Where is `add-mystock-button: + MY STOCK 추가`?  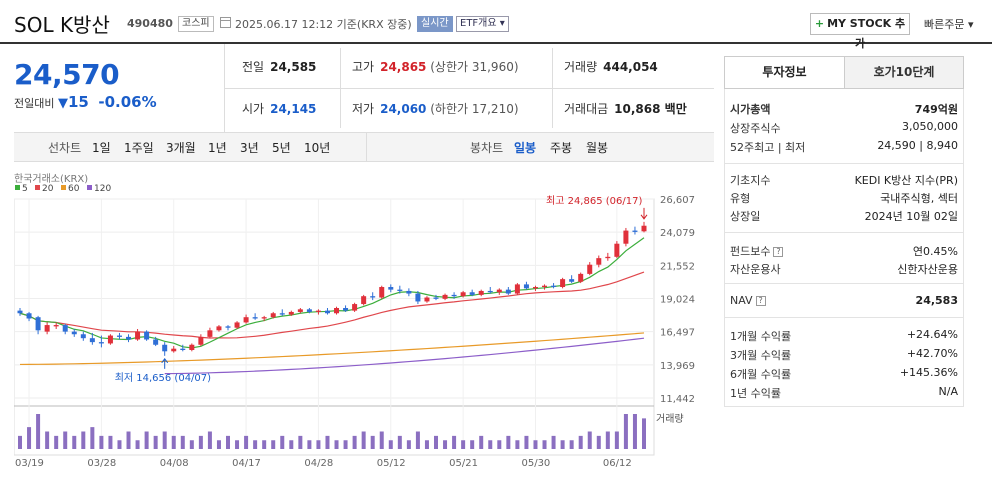 add-mystock-button: + MY STOCK 추가 is located at coordinates (860, 31).